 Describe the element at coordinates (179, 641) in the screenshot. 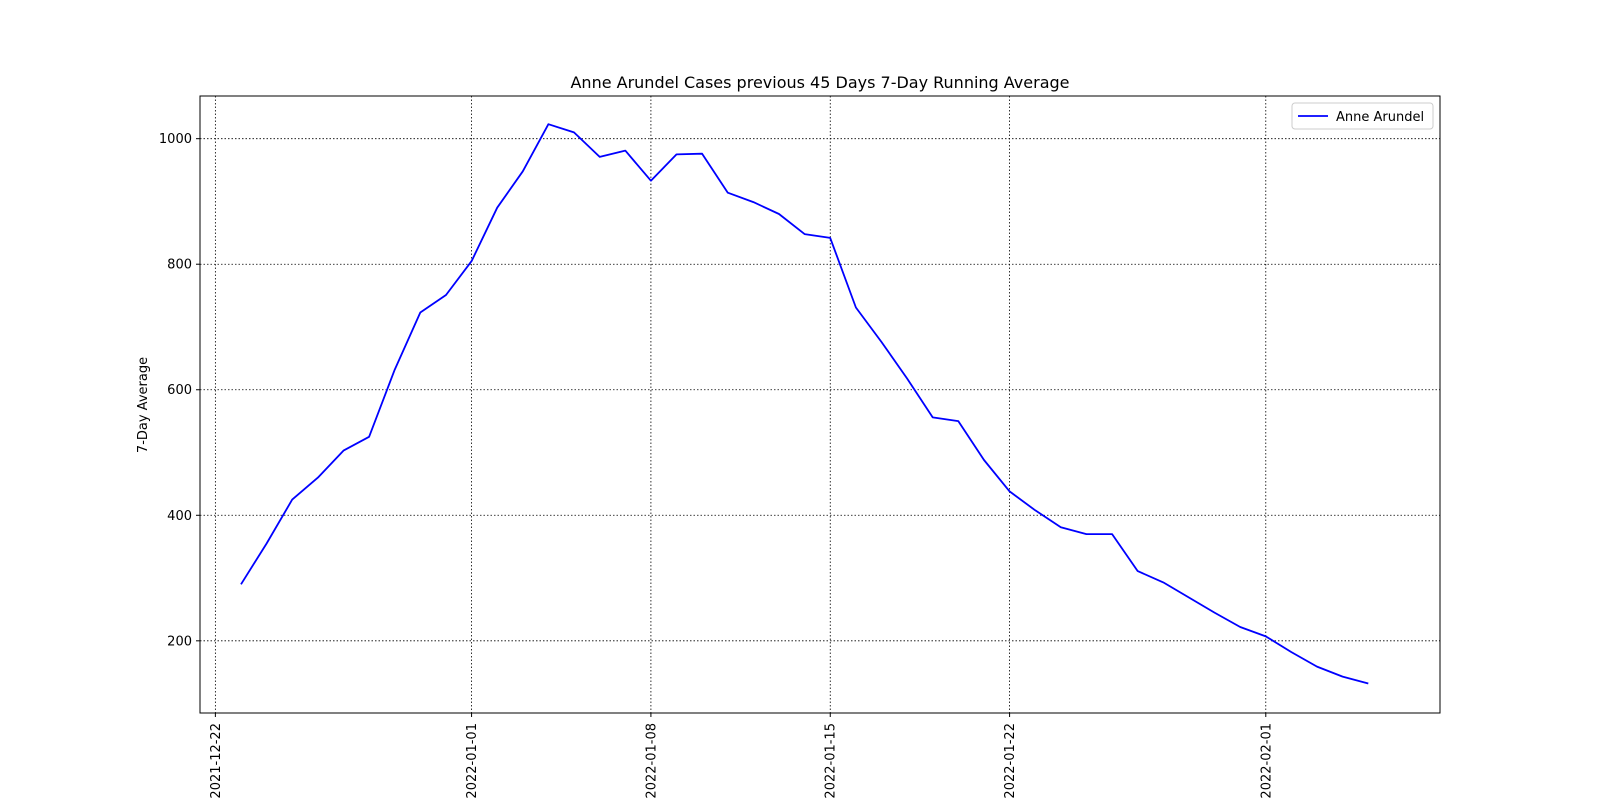

I see `y-tick-label: 200` at that location.